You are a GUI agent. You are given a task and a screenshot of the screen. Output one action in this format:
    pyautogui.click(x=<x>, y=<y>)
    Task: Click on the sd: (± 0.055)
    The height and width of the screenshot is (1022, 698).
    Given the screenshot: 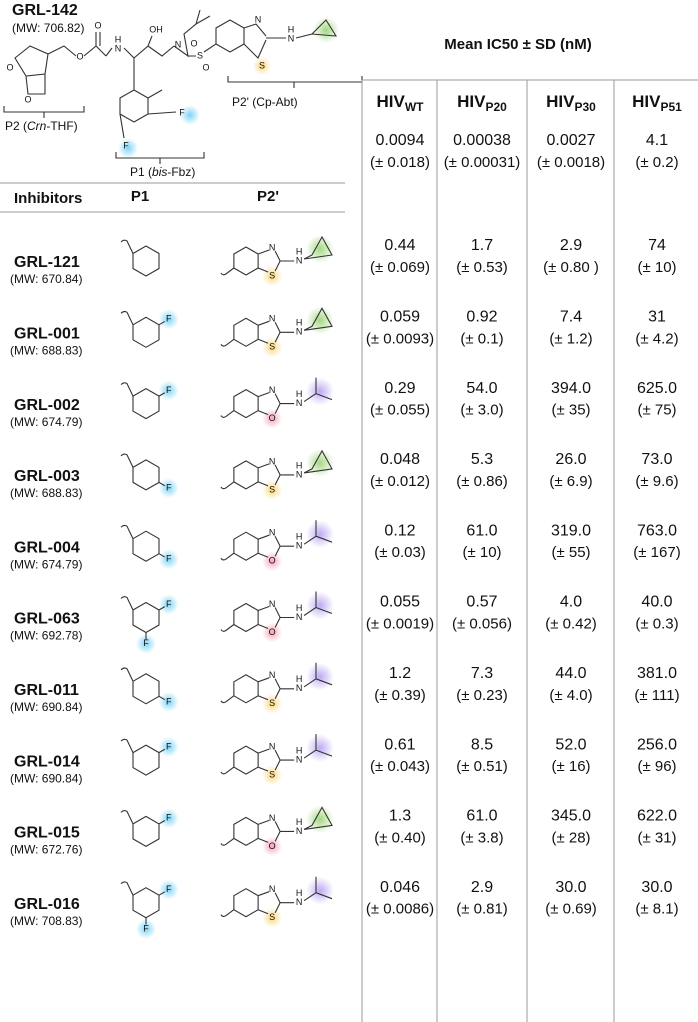 What is the action you would take?
    pyautogui.click(x=400, y=410)
    